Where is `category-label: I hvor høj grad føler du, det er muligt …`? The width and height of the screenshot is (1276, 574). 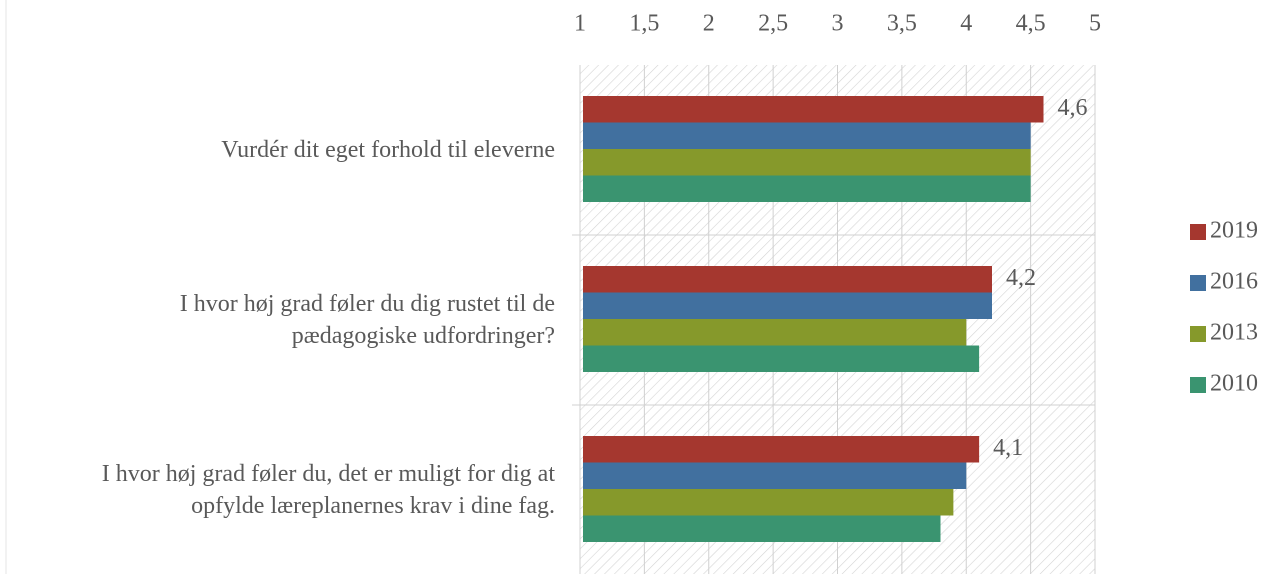
category-label: I hvor høj grad føler du, det er muligt … is located at coordinates (328, 490).